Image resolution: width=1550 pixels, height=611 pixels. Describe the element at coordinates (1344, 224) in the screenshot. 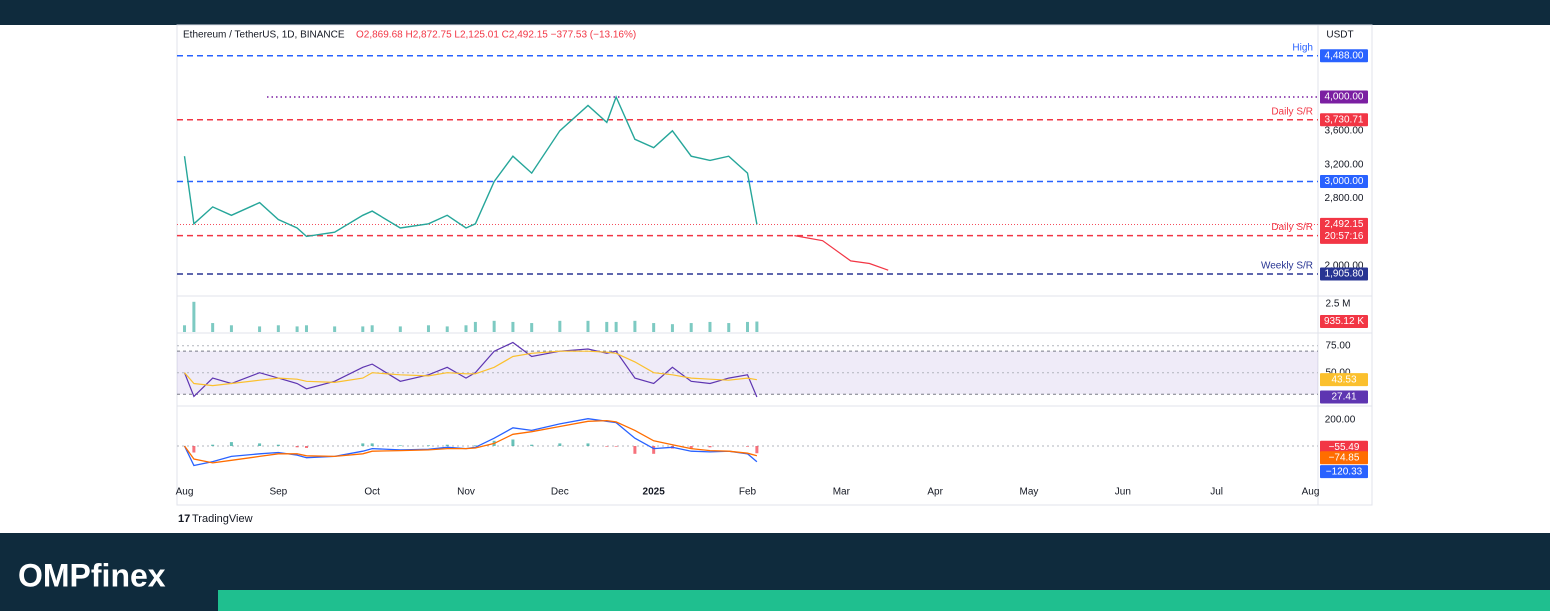

I see `price-badge-text: 2,492.15` at that location.